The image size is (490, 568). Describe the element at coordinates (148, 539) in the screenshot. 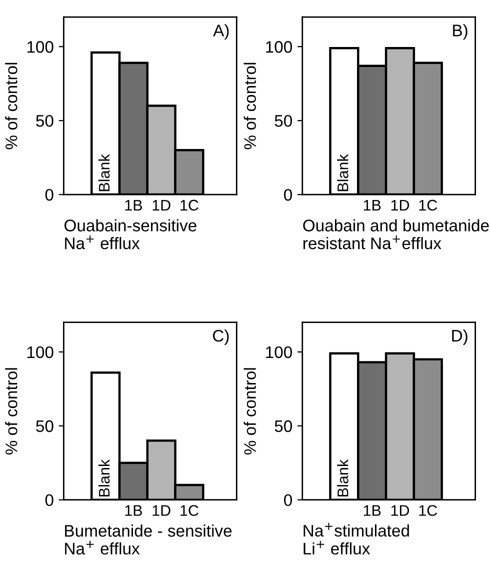

I see `x-axis-title: Bumetanide - sensitive Na$^{+}$ efflux` at that location.